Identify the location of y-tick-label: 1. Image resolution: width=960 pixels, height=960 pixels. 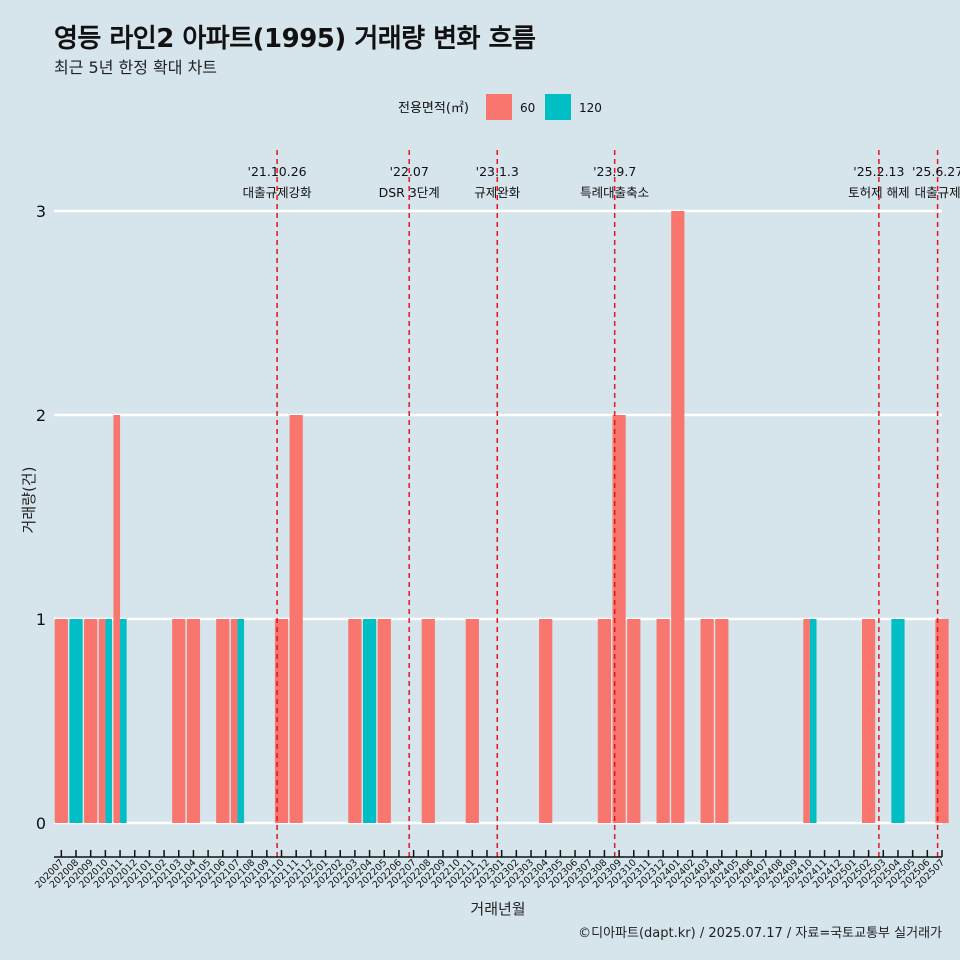
(41, 619).